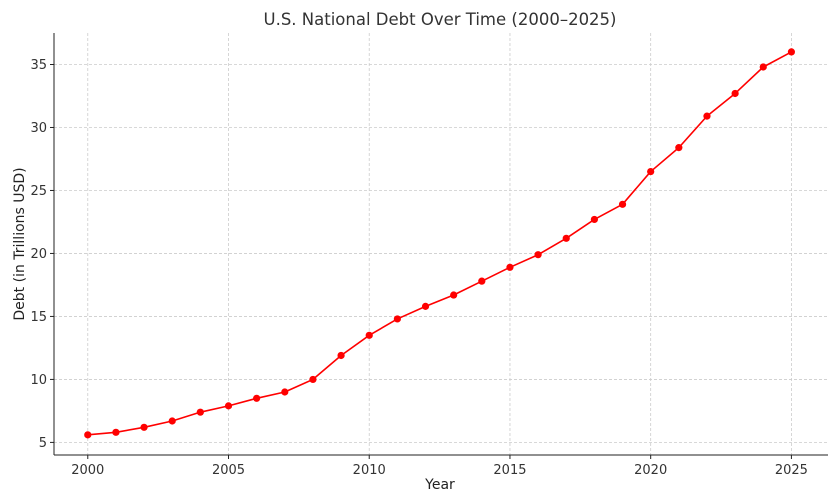 The image size is (840, 504). Describe the element at coordinates (38, 380) in the screenshot. I see `y-tick-label: 10` at that location.